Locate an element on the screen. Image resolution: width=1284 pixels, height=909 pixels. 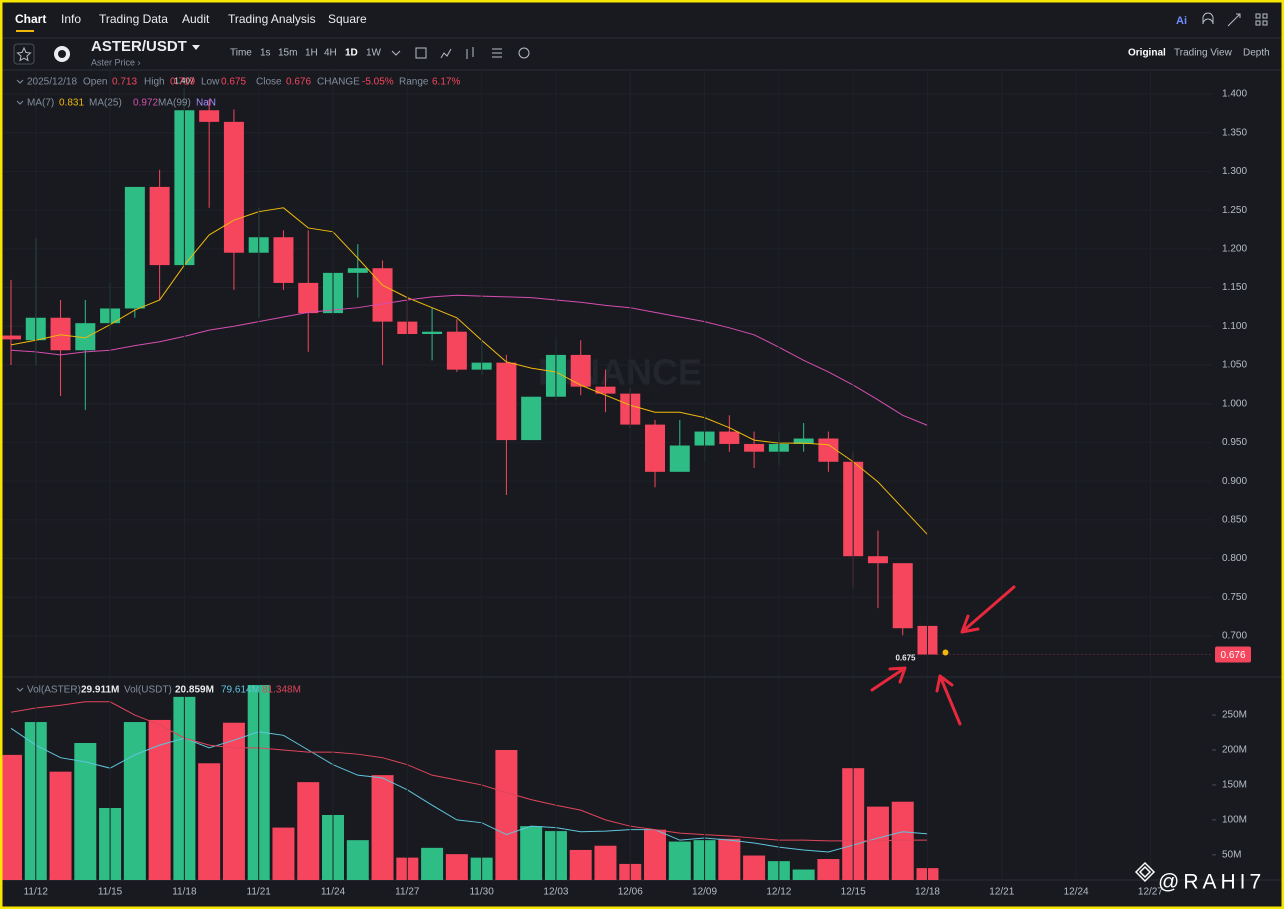
ai-icon: Ai is located at coordinates (1181, 21).